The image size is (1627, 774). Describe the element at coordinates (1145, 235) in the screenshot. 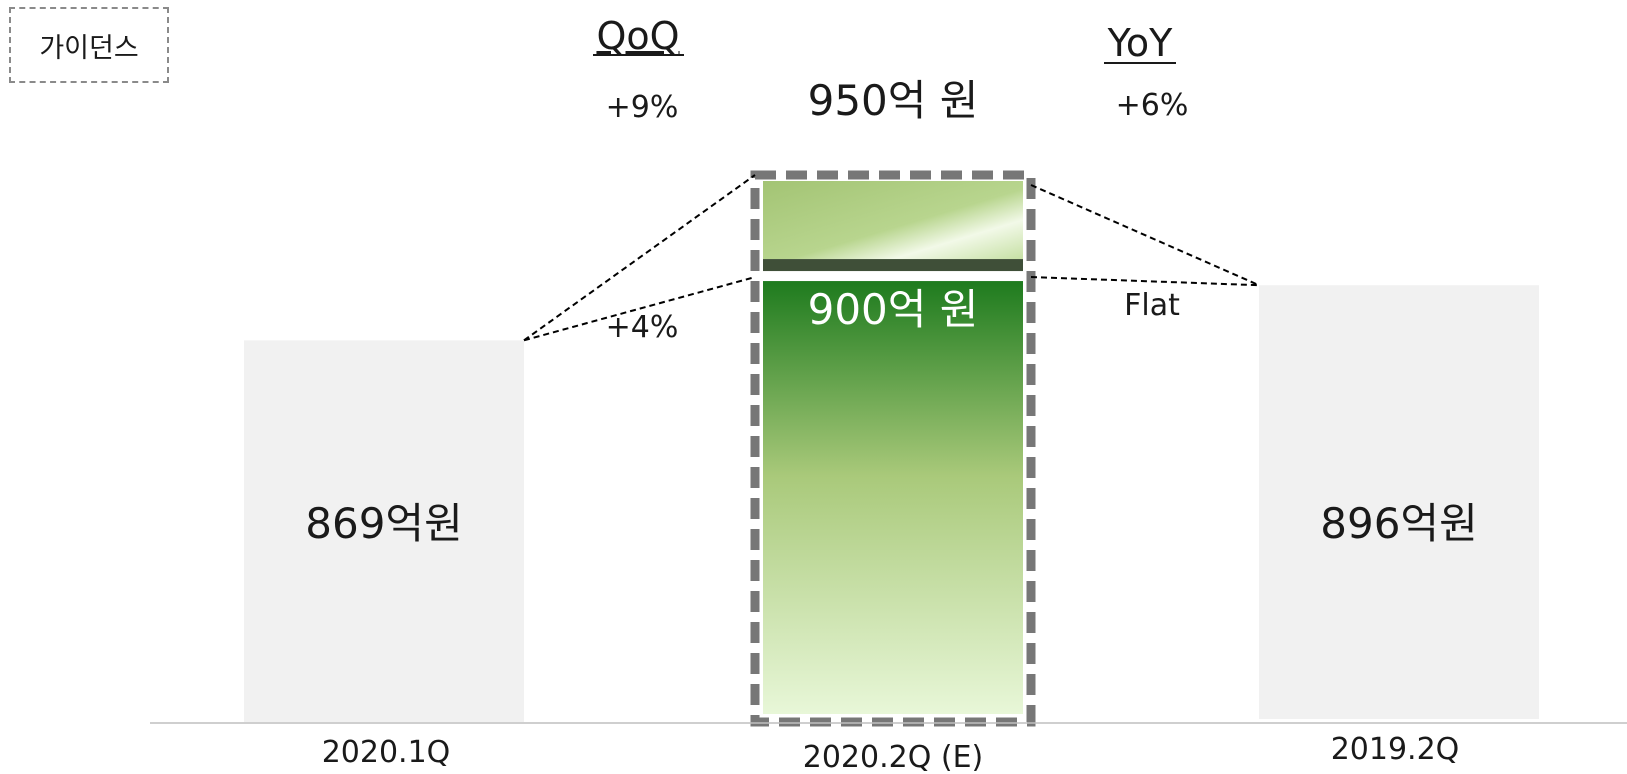

I see `yoy-connector-high` at that location.